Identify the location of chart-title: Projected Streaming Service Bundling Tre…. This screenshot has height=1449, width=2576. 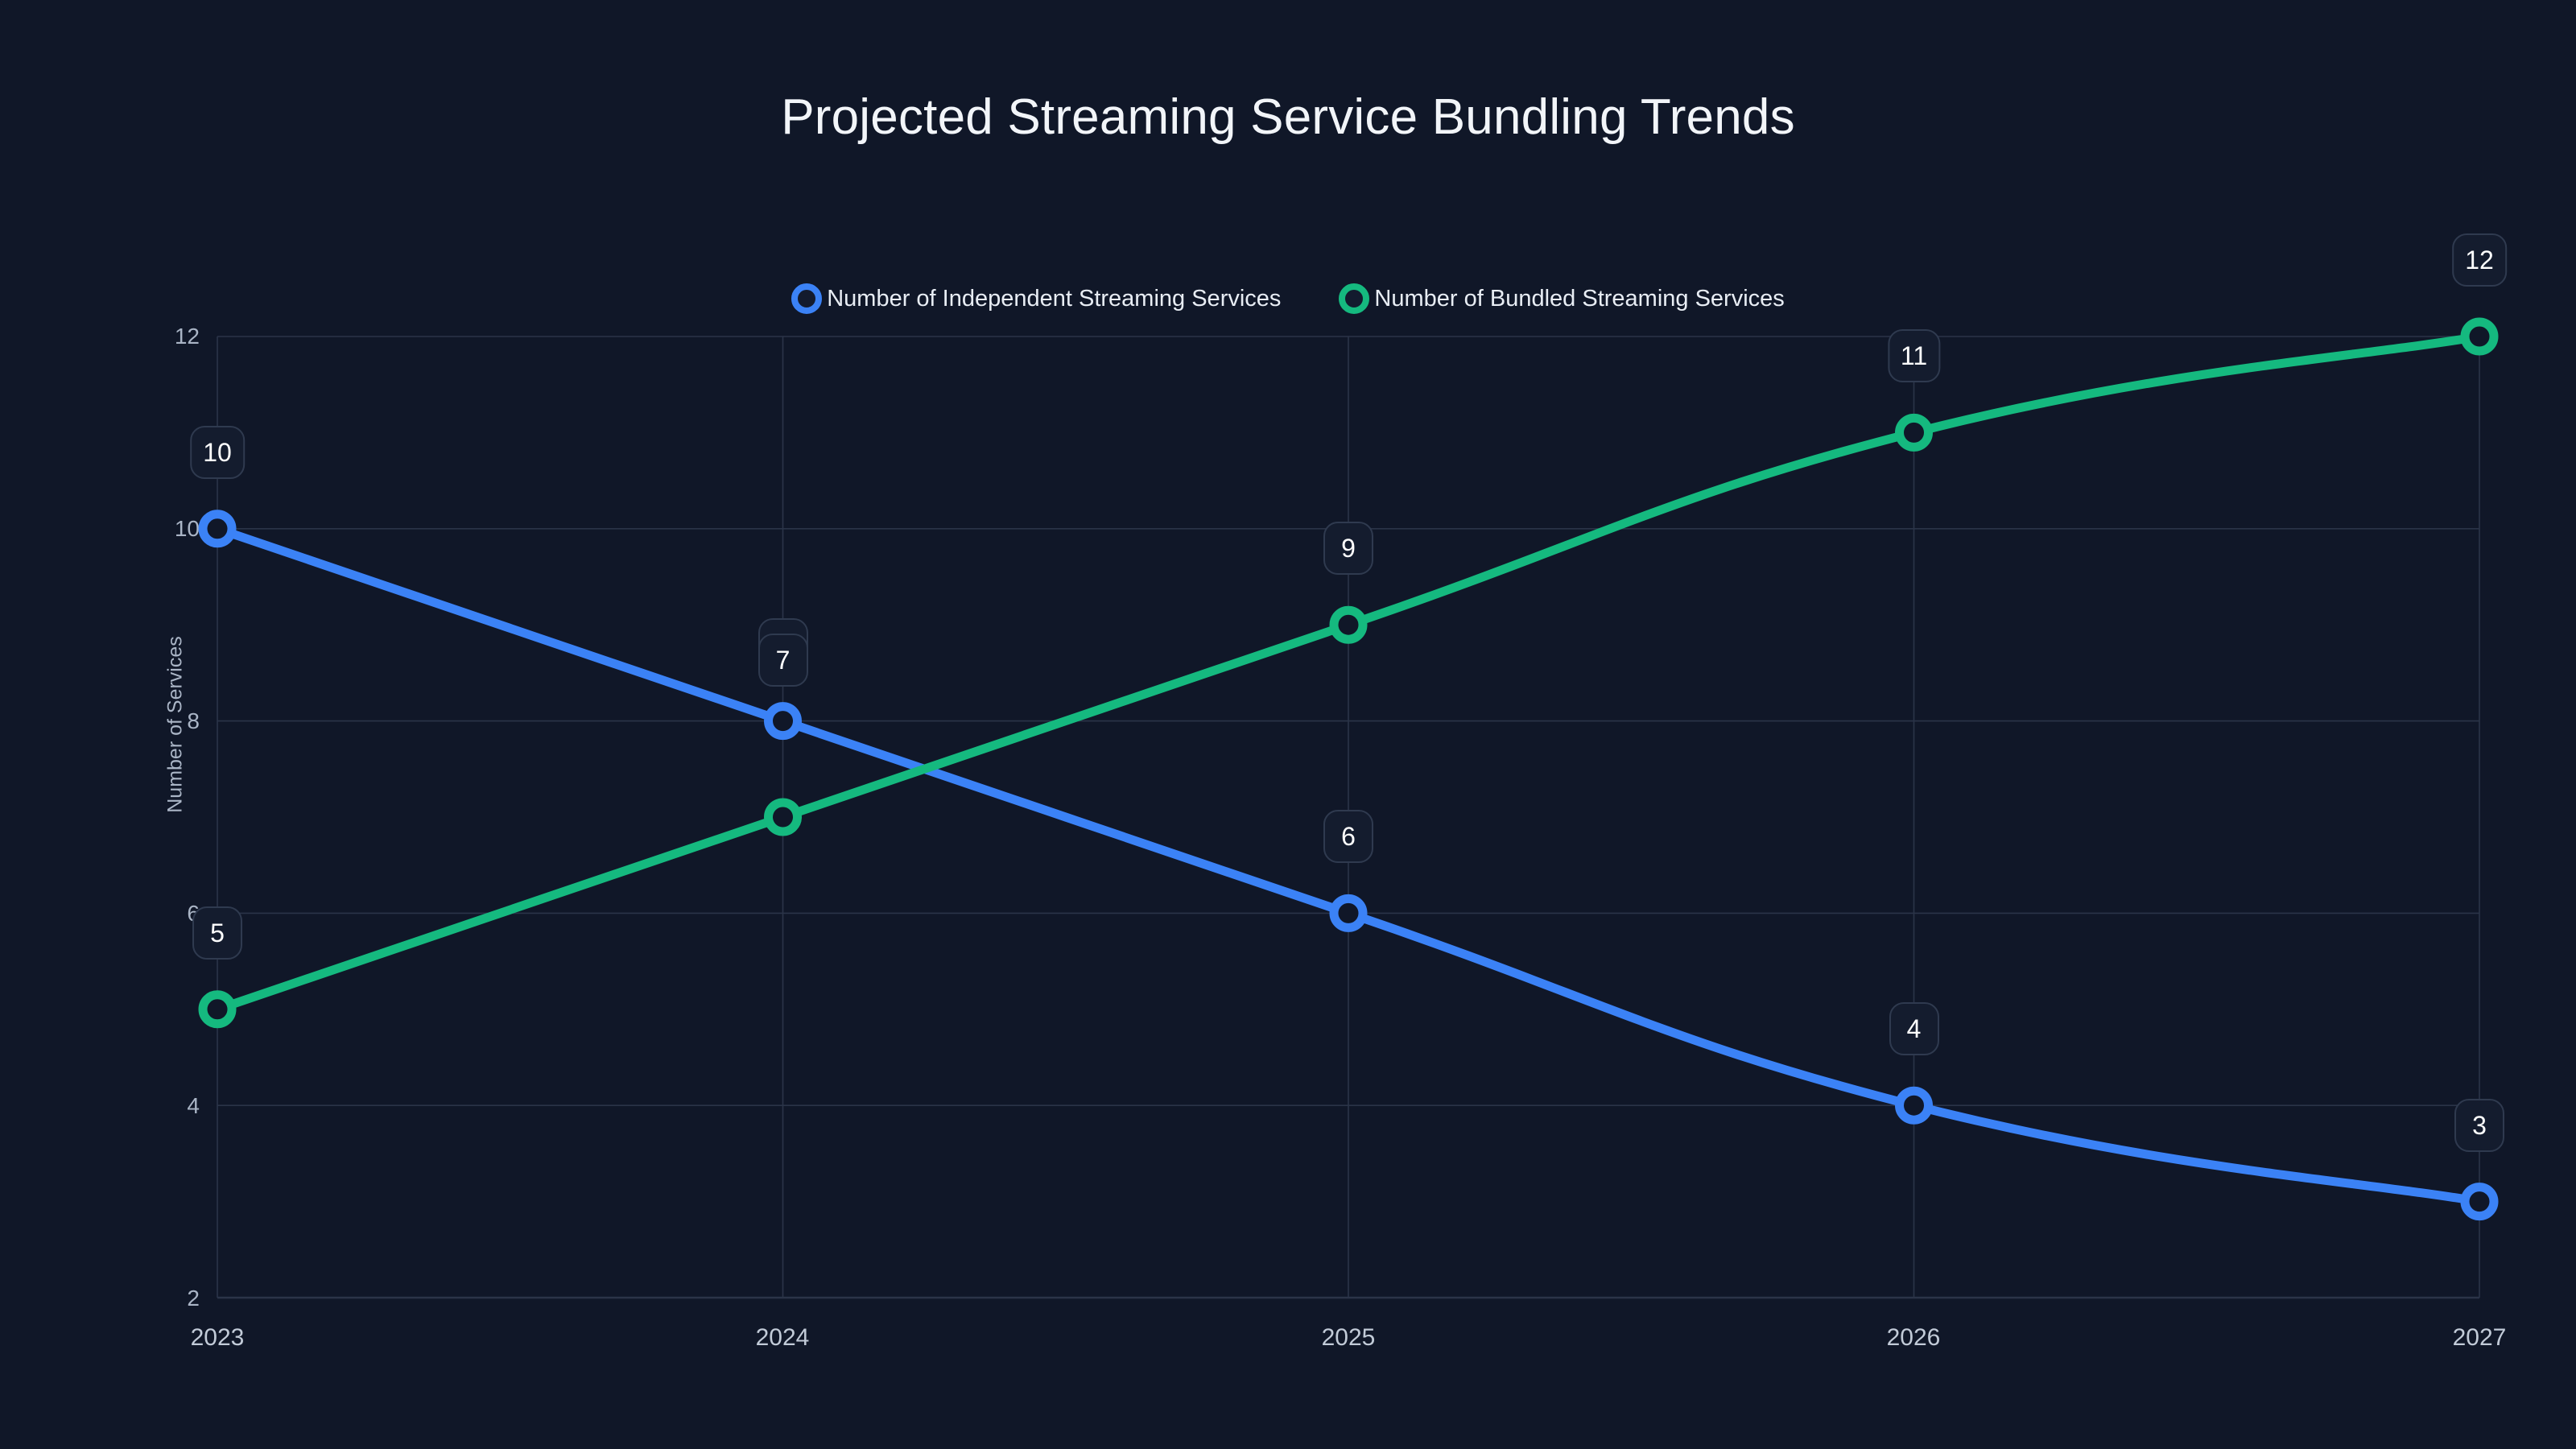
(1288, 117).